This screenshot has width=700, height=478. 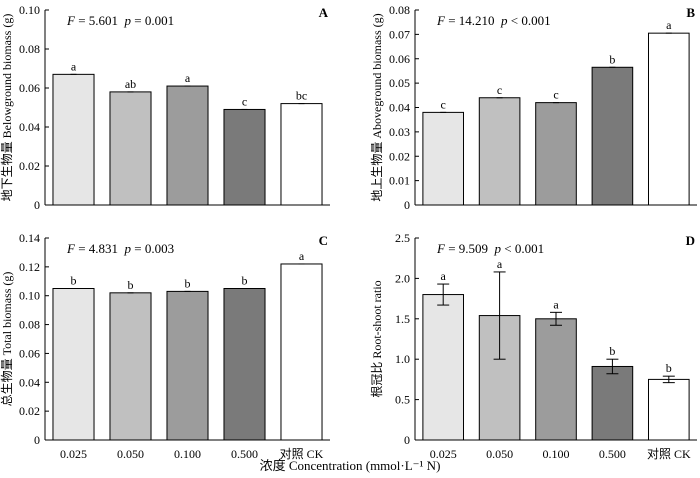 What do you see at coordinates (399, 132) in the screenshot?
I see `y-tick-label: 0.03` at bounding box center [399, 132].